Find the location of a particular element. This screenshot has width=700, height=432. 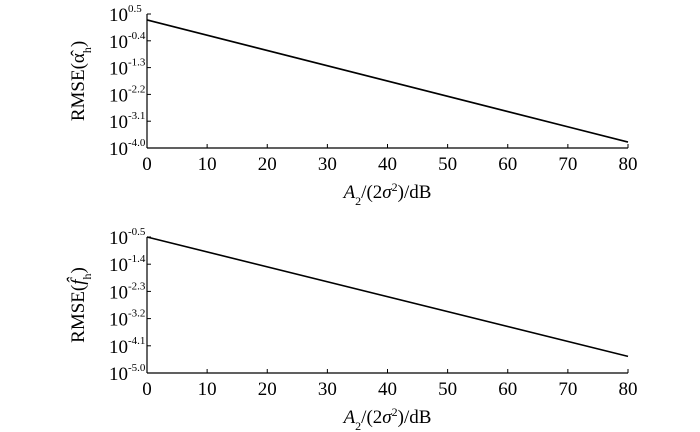

y-tick-label: 10-1.4 is located at coordinates (127, 264).